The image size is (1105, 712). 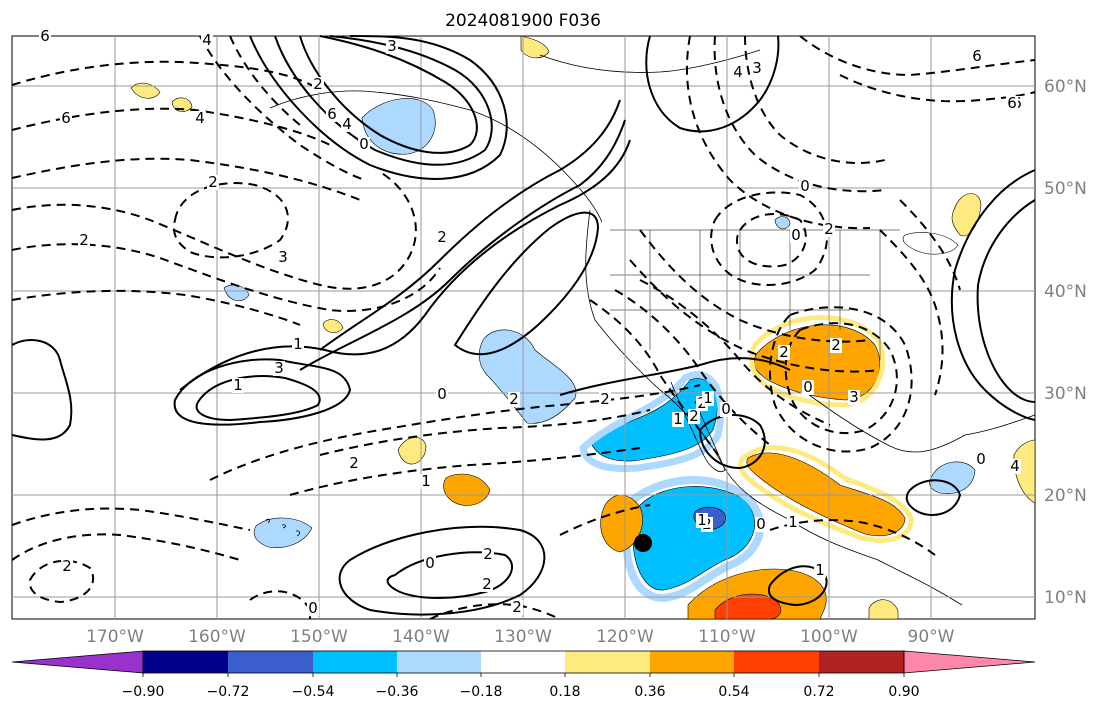 What do you see at coordinates (61, 581) in the screenshot?
I see `dashed-contour-sw-loop` at bounding box center [61, 581].